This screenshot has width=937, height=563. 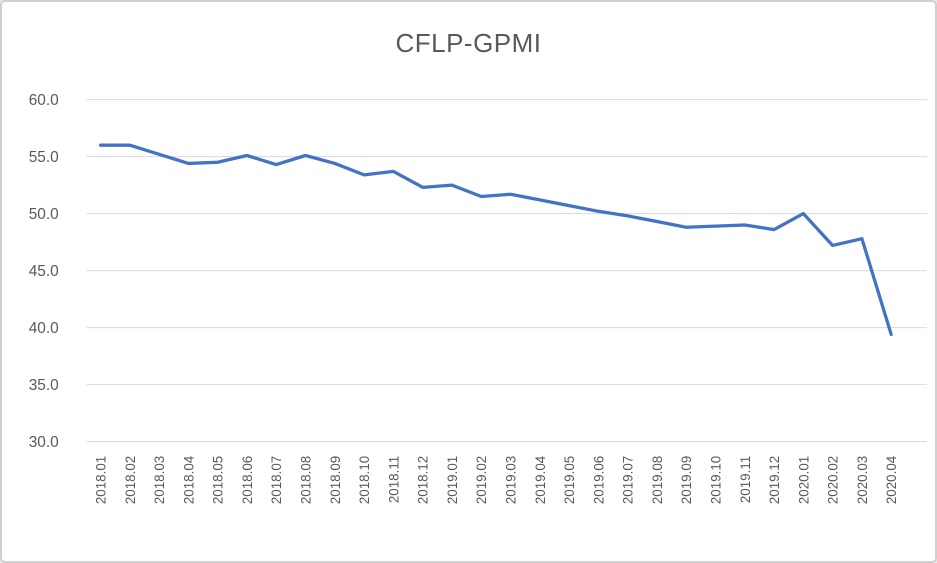 What do you see at coordinates (510, 480) in the screenshot?
I see `x-axis-tick-label: 2019.03` at bounding box center [510, 480].